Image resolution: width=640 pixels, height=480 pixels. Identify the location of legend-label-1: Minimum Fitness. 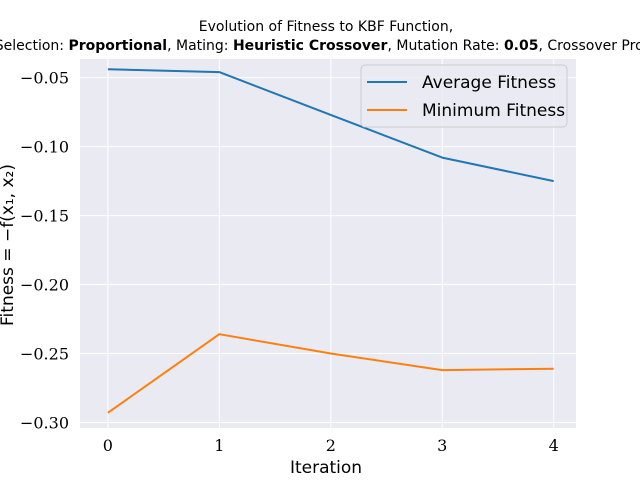
(493, 111).